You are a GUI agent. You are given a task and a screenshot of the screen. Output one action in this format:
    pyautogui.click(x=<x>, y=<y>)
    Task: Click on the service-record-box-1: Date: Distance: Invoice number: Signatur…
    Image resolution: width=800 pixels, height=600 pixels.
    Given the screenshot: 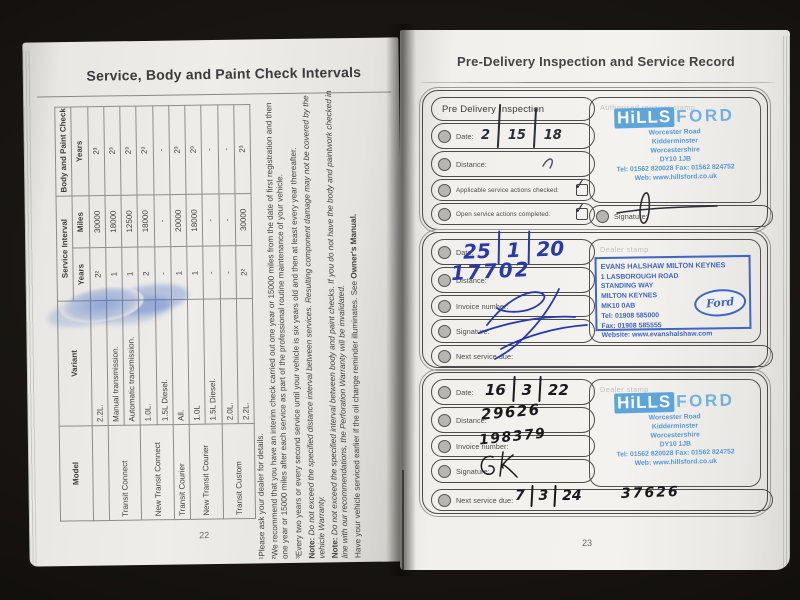 What is the action you would take?
    pyautogui.click(x=596, y=300)
    